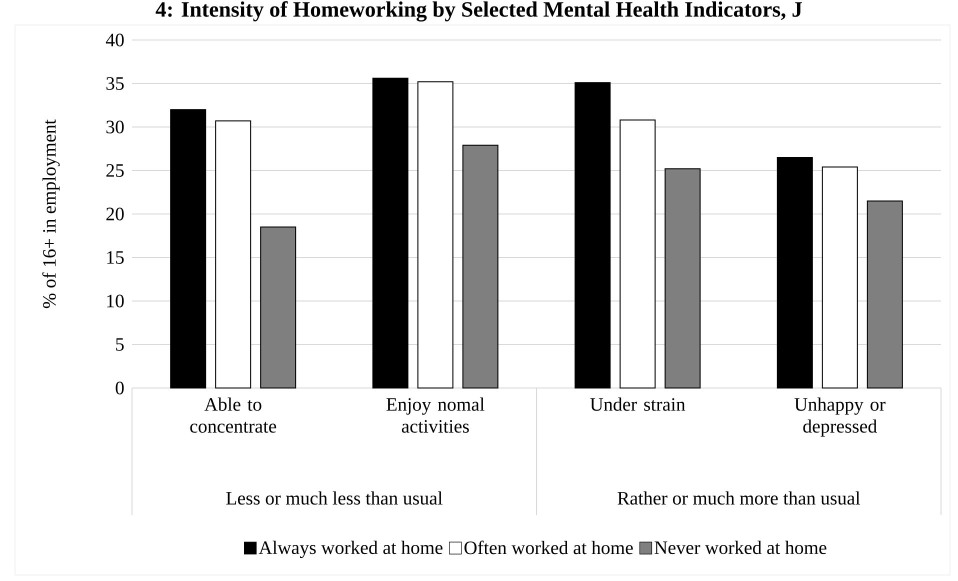 This screenshot has width=958, height=581. I want to click on legend-label: Never worked at home, so click(740, 547).